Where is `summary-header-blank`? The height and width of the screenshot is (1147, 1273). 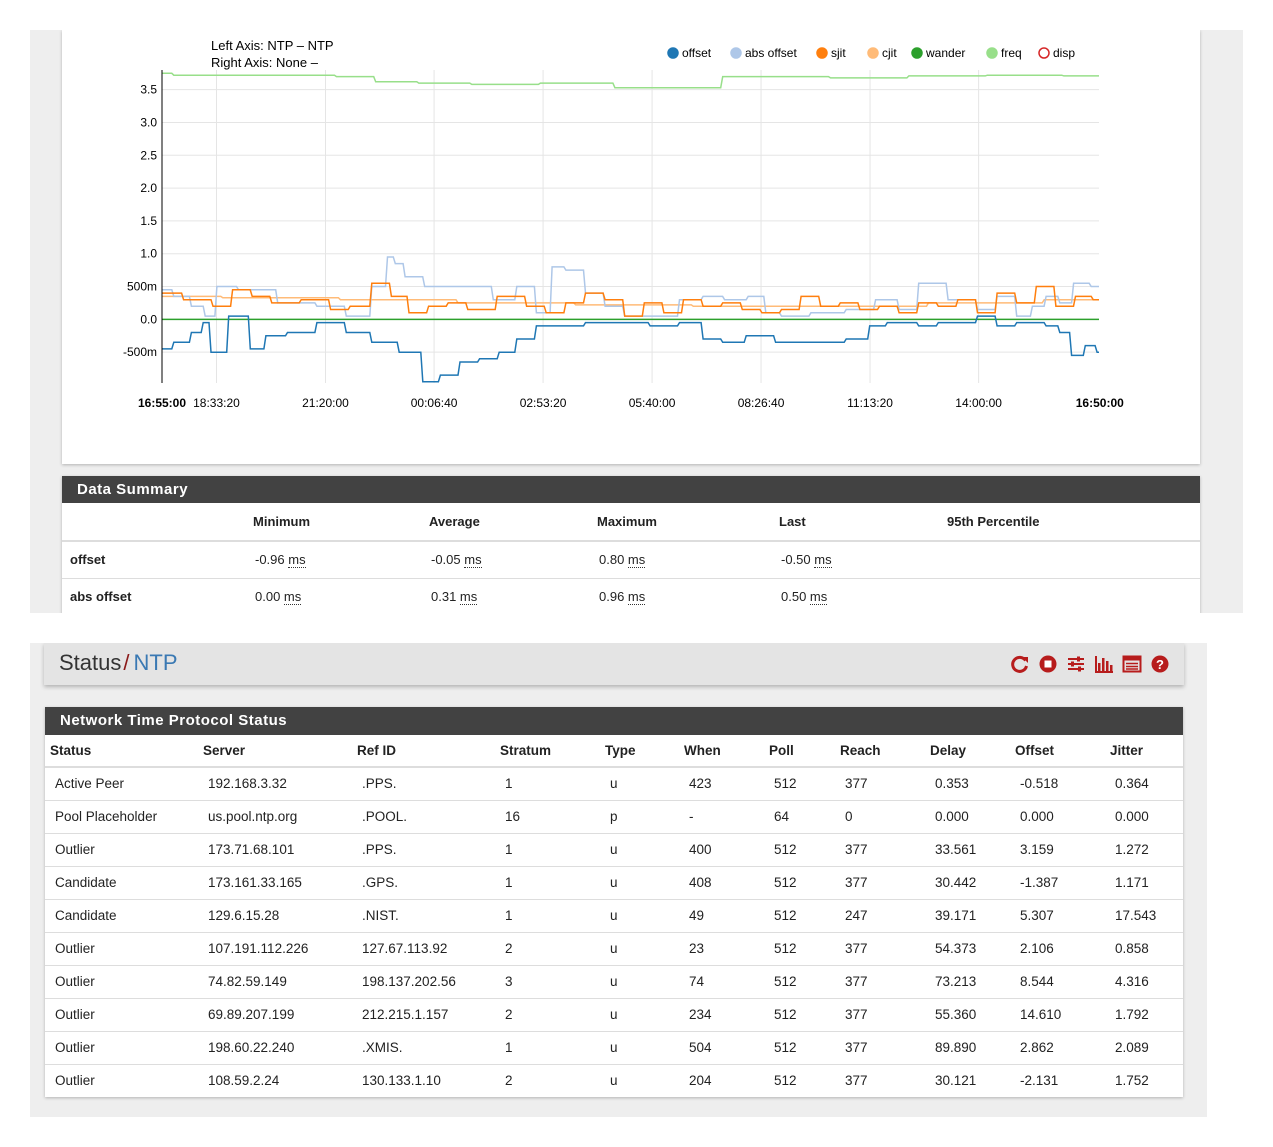
summary-header-blank is located at coordinates (157, 522).